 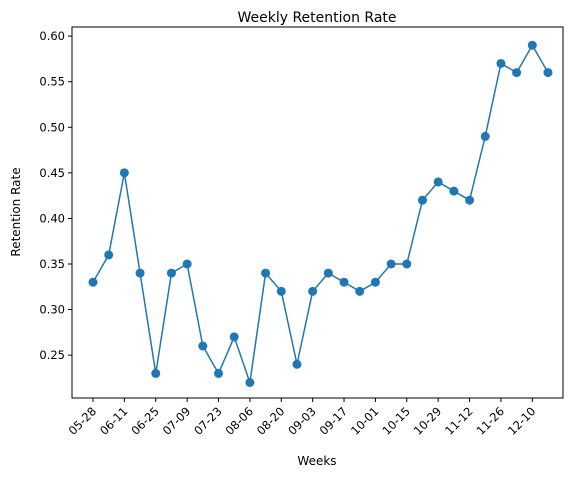 What do you see at coordinates (52, 127) in the screenshot?
I see `y-tick-label: 0.50` at bounding box center [52, 127].